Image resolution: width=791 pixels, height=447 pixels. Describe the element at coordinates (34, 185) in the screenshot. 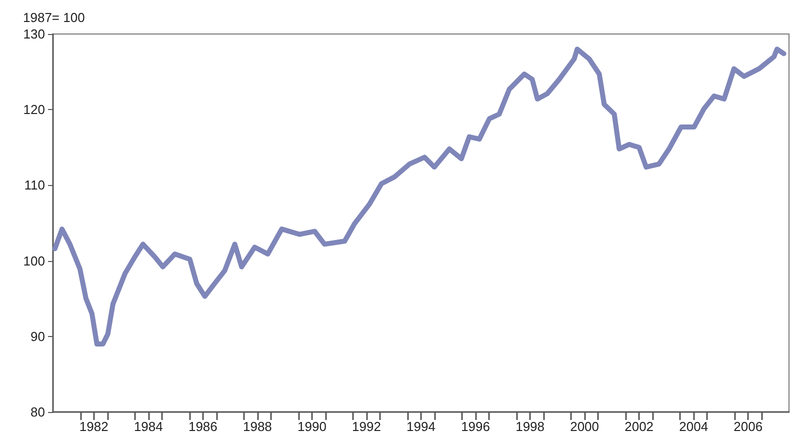

I see `y-tick-label: 110` at that location.